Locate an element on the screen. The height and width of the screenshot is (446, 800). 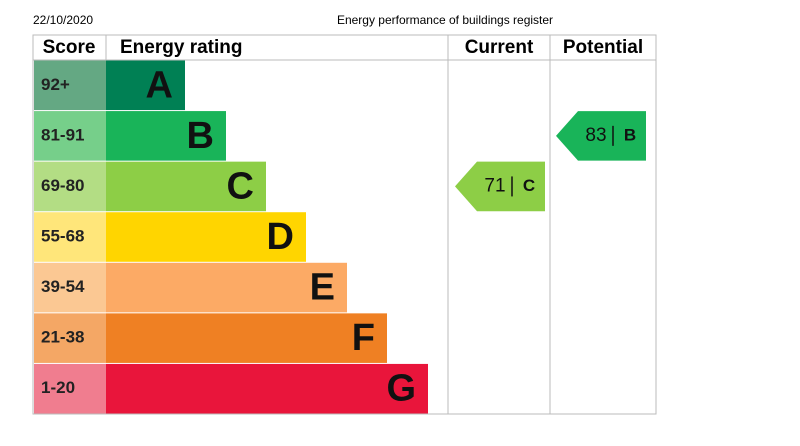
page-title: Energy performance of buildings register is located at coordinates (445, 20).